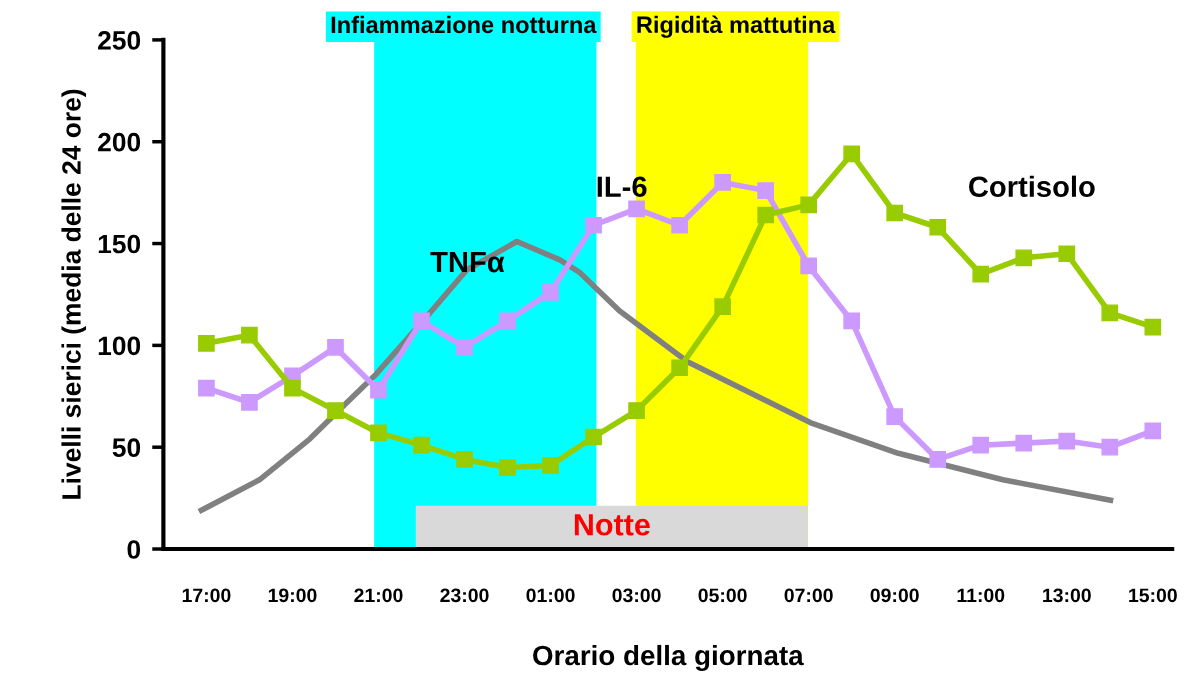 The image size is (1184, 688). Describe the element at coordinates (119, 244) in the screenshot. I see `y-tick-label: 150` at that location.